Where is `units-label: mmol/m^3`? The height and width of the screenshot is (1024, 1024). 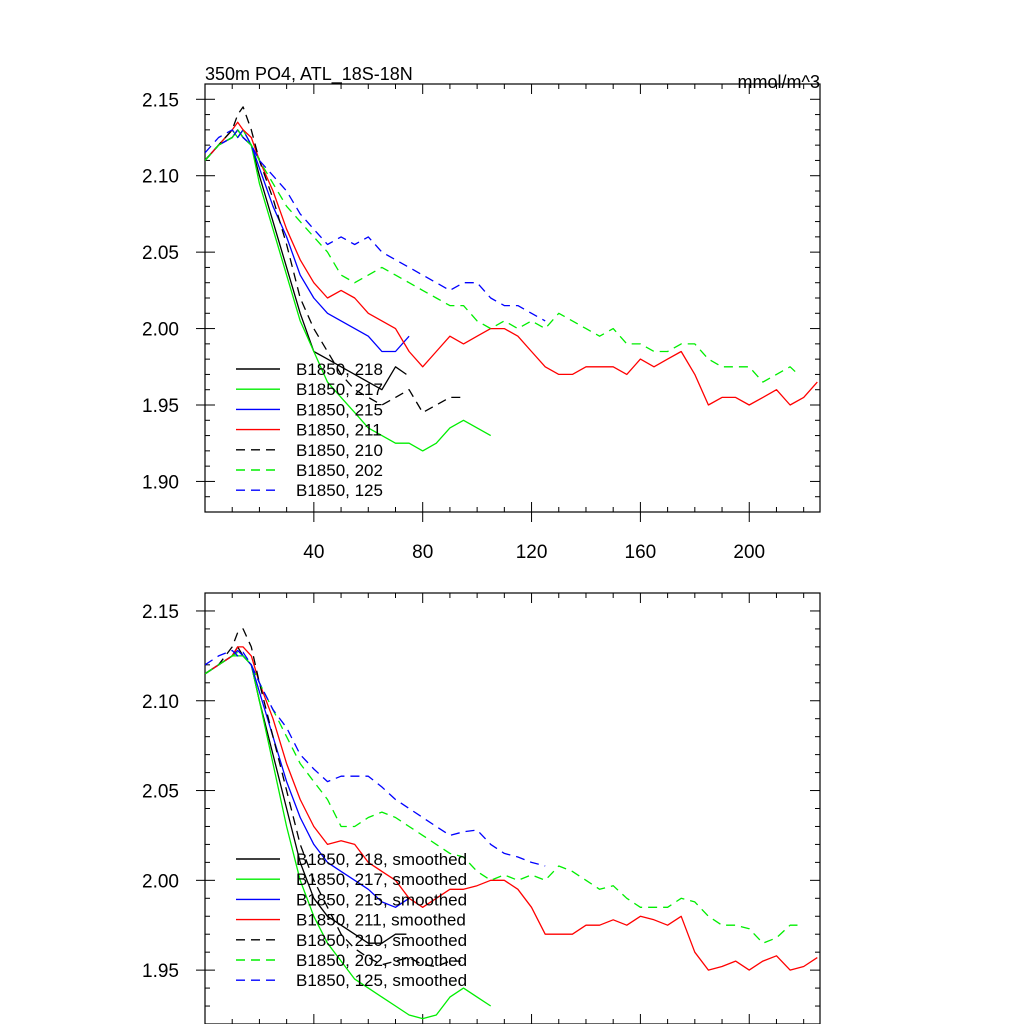
units-label: mmol/m^3 is located at coordinates (779, 82).